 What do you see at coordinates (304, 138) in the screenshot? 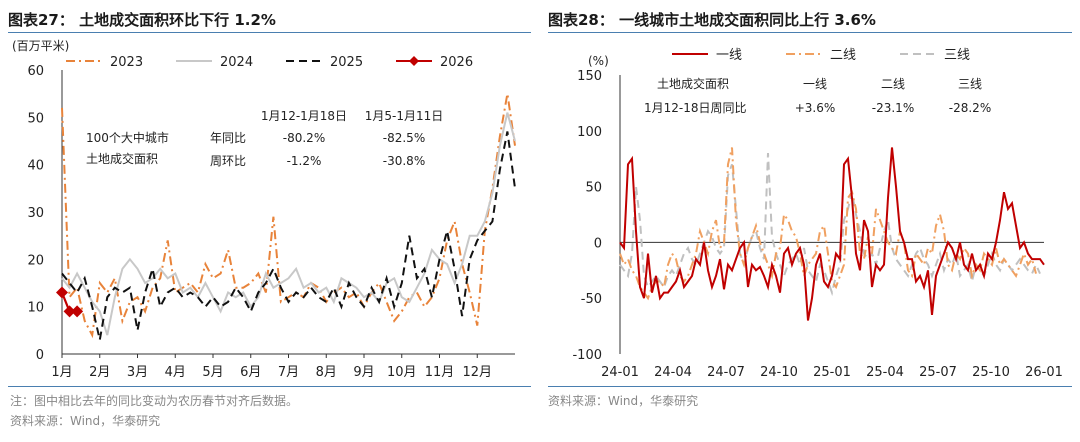
I see `left-table-cell: -80.2%` at bounding box center [304, 138].